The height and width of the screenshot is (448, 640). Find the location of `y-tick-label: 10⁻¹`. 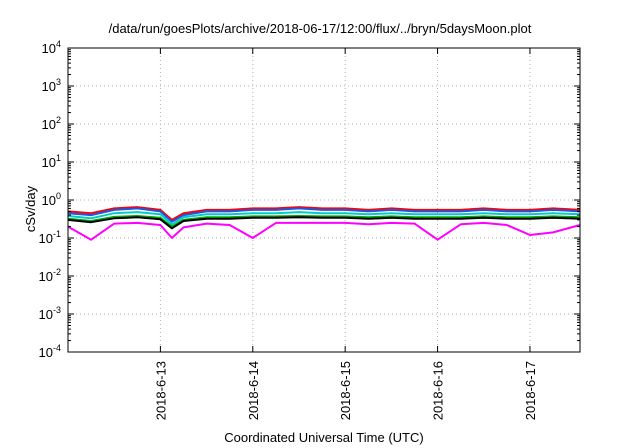

y-tick-label: 10⁻¹ is located at coordinates (50, 237).